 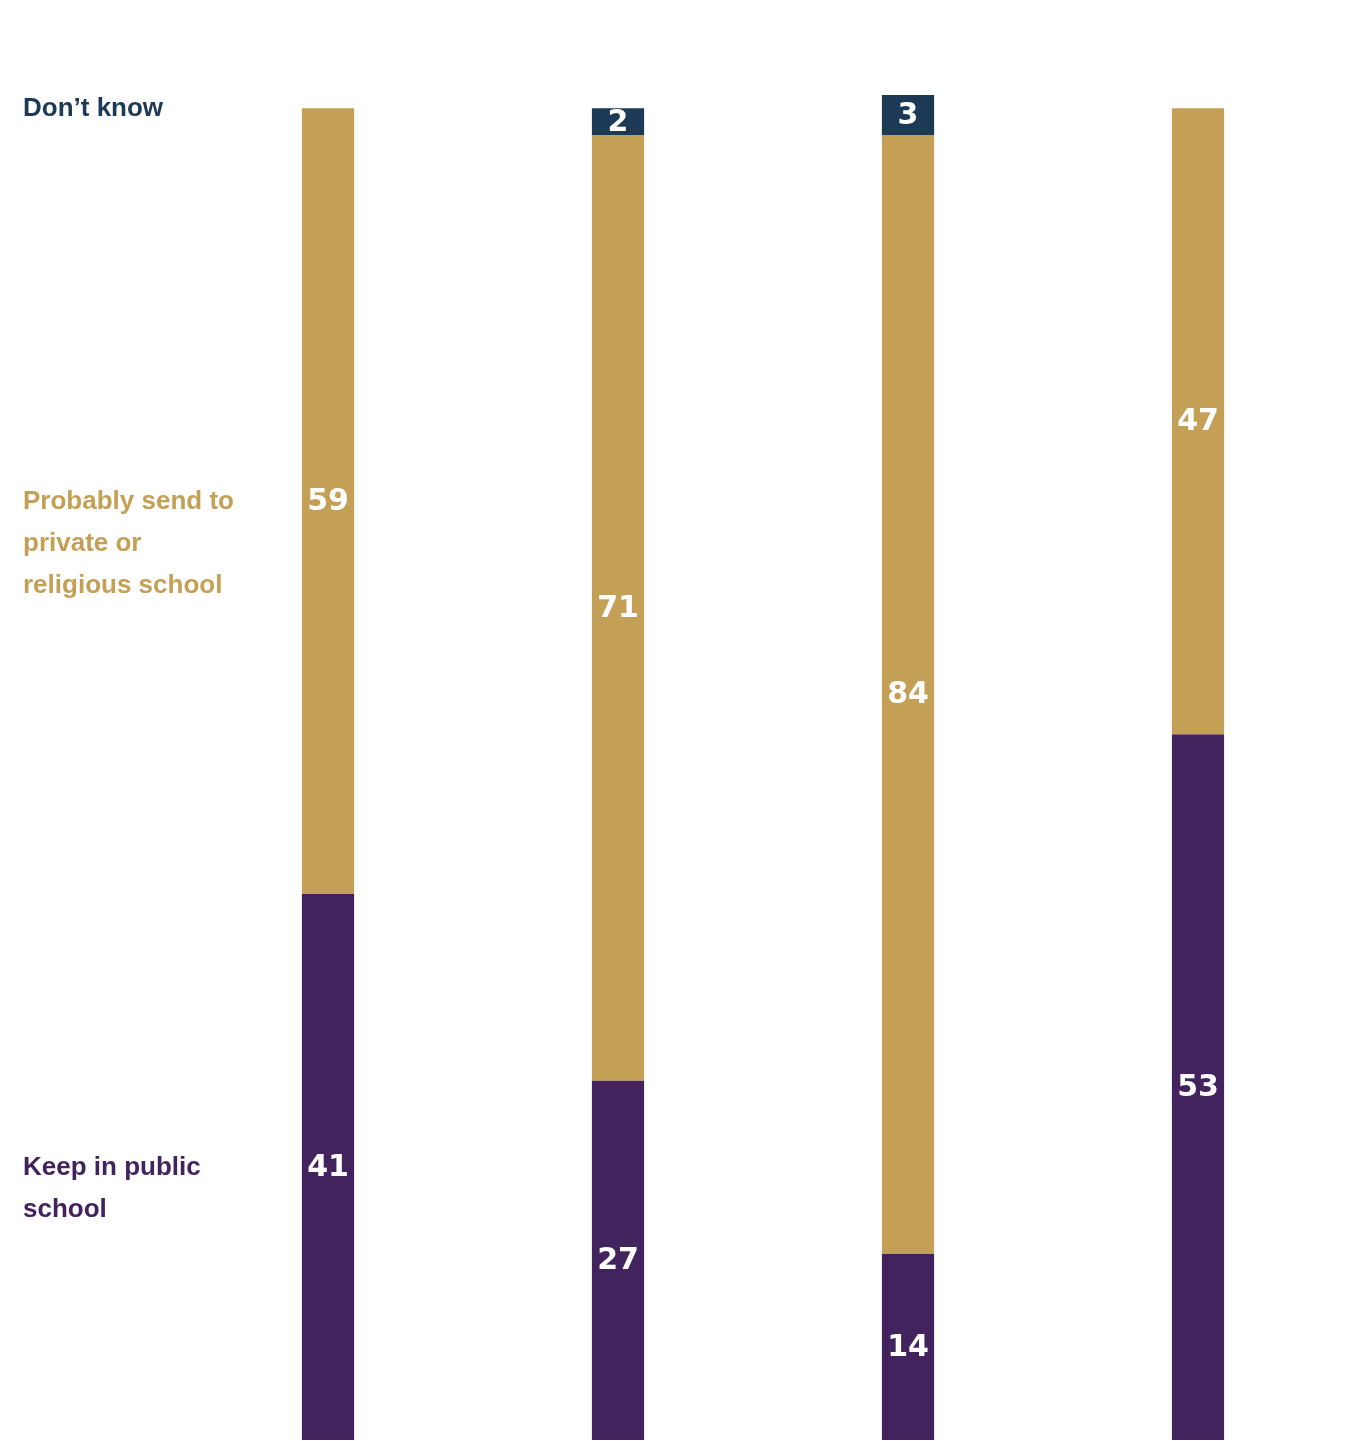 I want to click on data-label: 47, so click(x=1198, y=420).